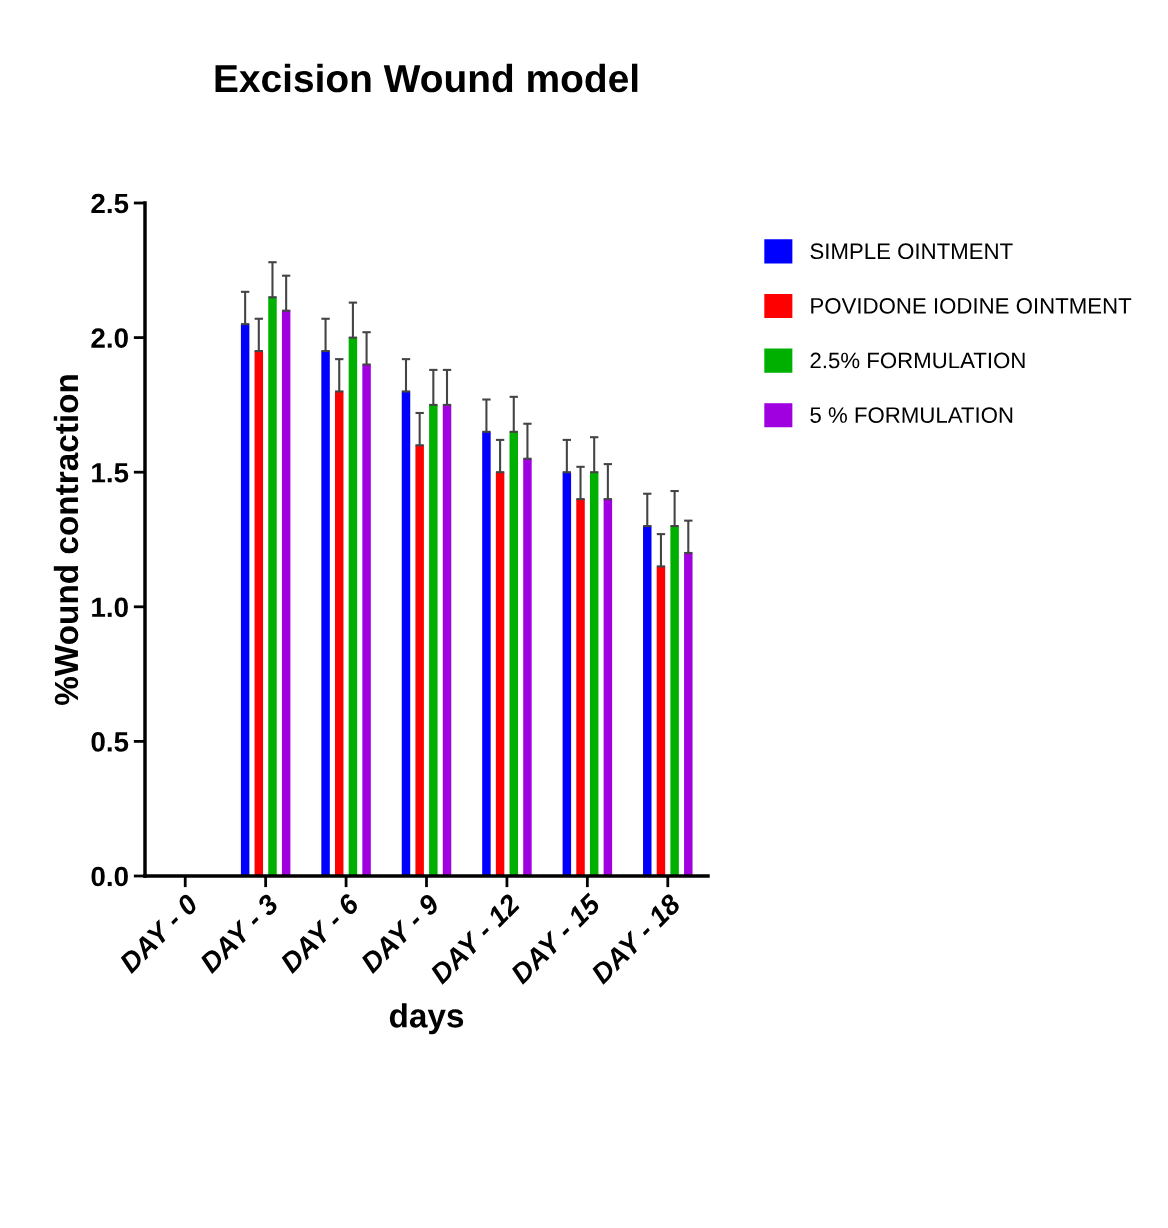 The width and height of the screenshot is (1168, 1228). What do you see at coordinates (971, 305) in the screenshot?
I see `legend-label: POVIDONE IODINE OINTMENT` at bounding box center [971, 305].